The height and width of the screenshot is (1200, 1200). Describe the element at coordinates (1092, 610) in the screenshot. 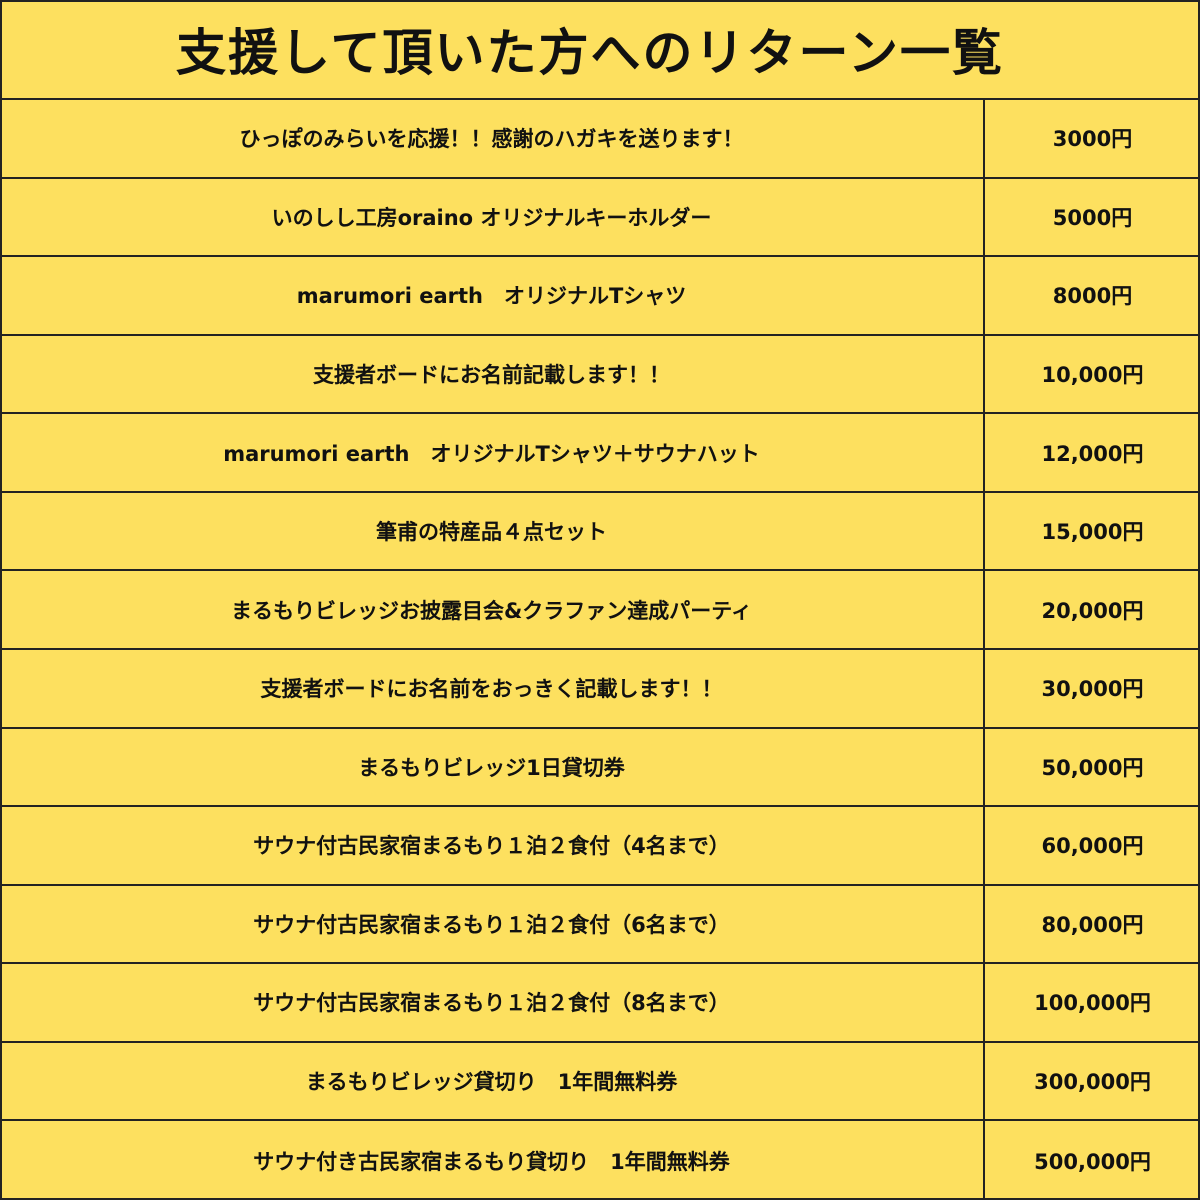

I see `return-price: 20,000円` at that location.